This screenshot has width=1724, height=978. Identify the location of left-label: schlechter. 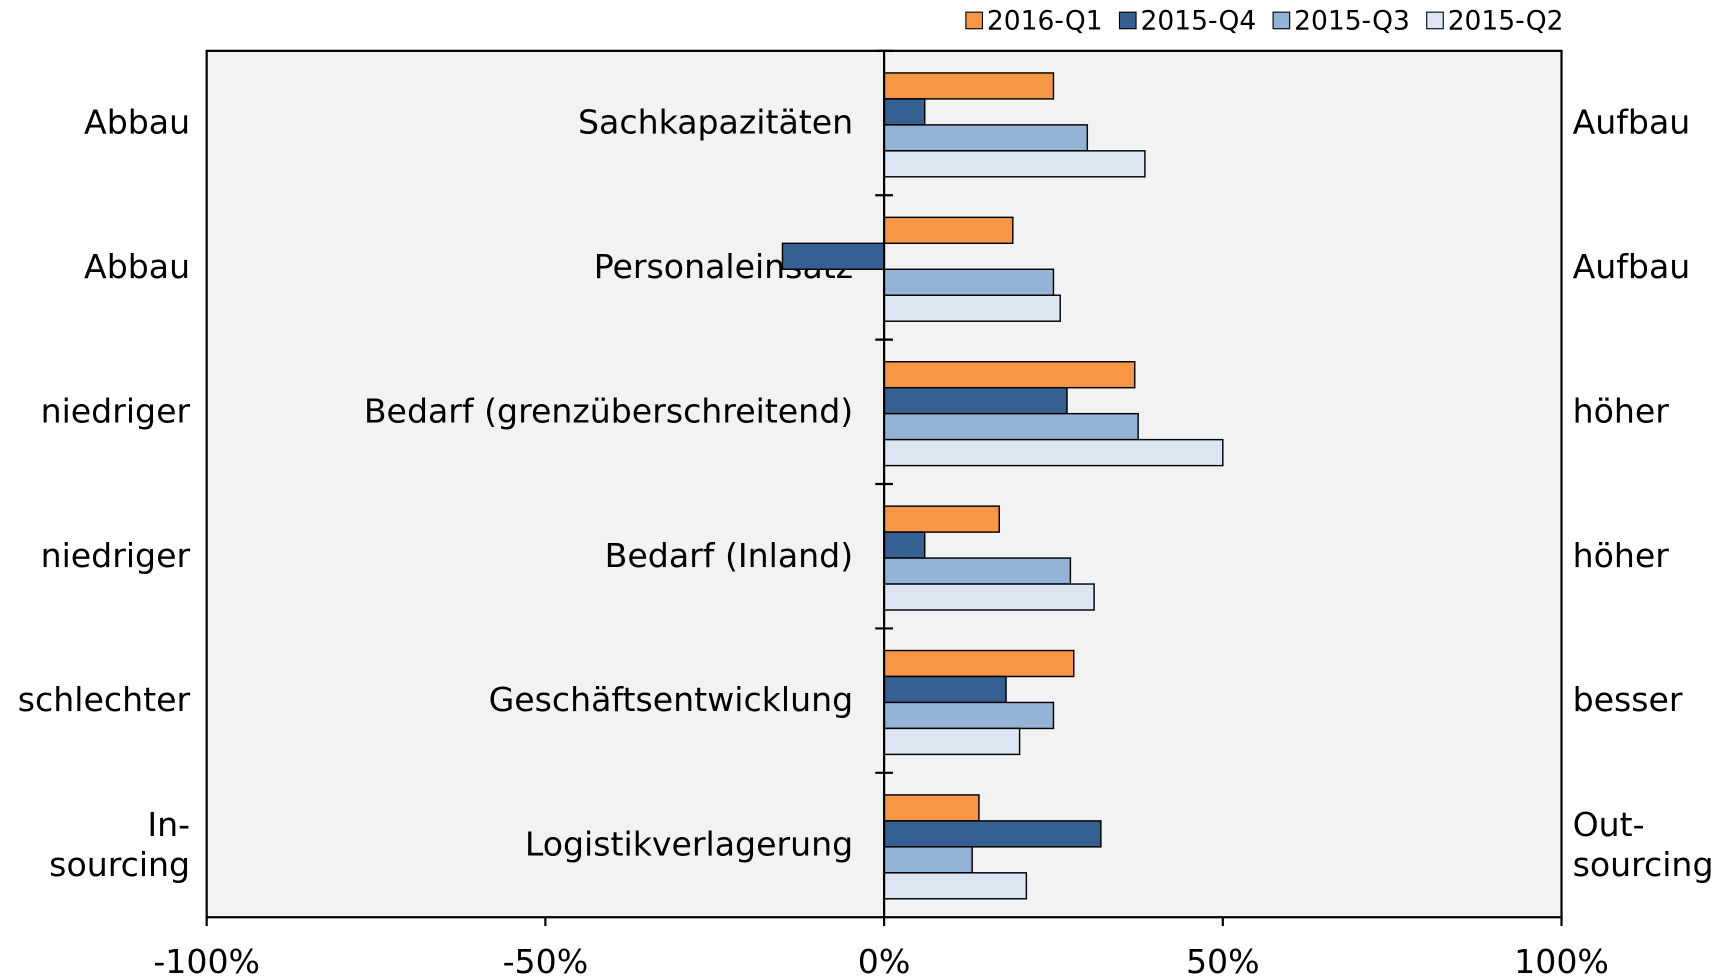
(104, 699).